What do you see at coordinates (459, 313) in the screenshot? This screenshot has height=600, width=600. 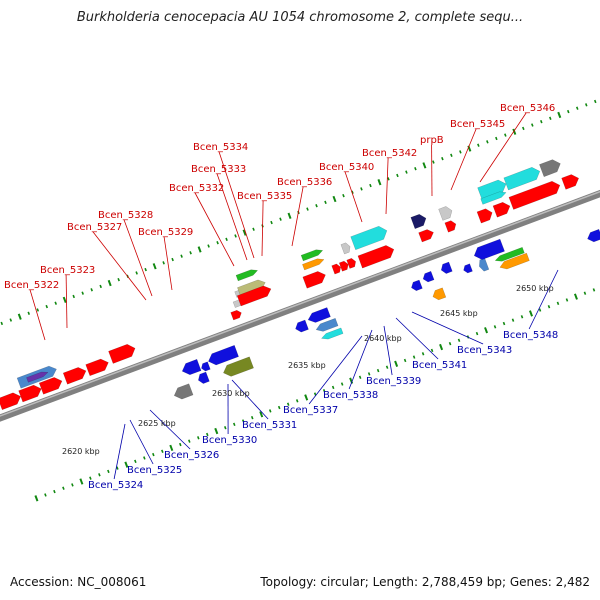 I see `scale-label: 2645 kbp` at bounding box center [459, 313].